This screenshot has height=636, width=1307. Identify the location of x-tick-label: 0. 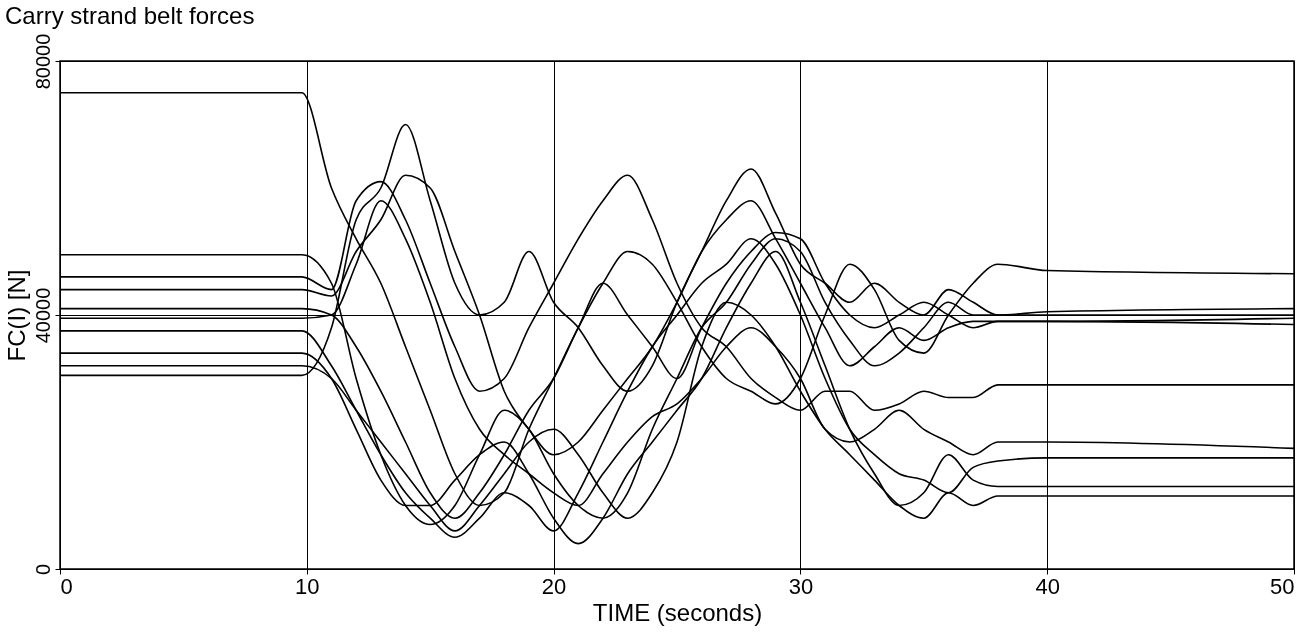
(66, 586).